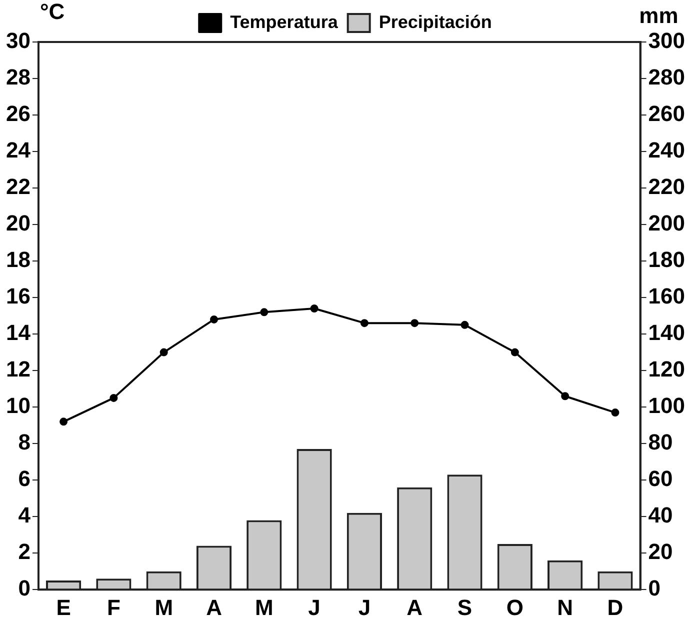 This screenshot has width=693, height=632. I want to click on y2-tick-label: 120, so click(667, 369).